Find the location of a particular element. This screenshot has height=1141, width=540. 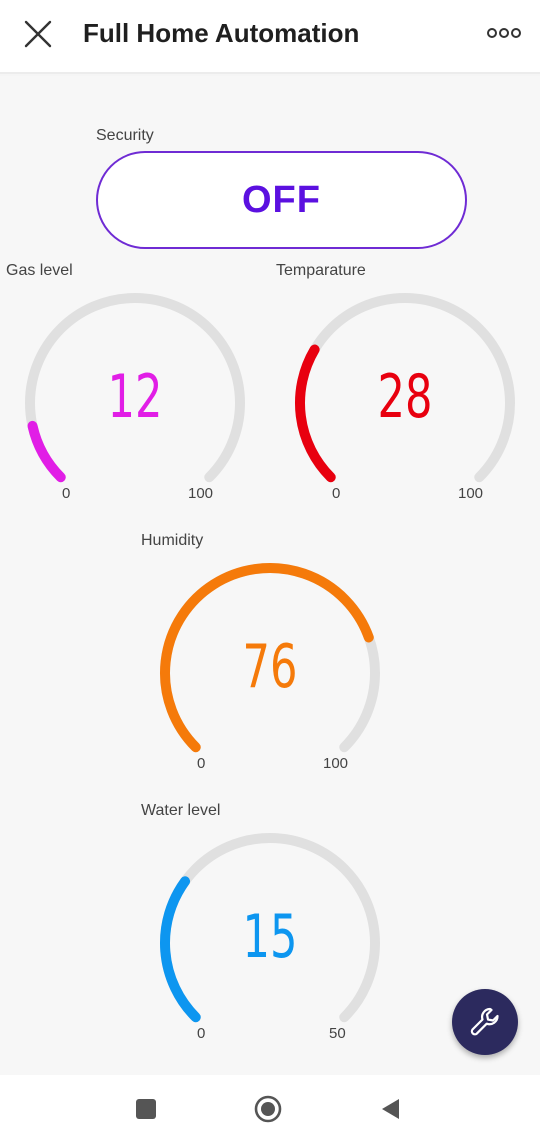

humidity-gauge-fill is located at coordinates (267, 658).